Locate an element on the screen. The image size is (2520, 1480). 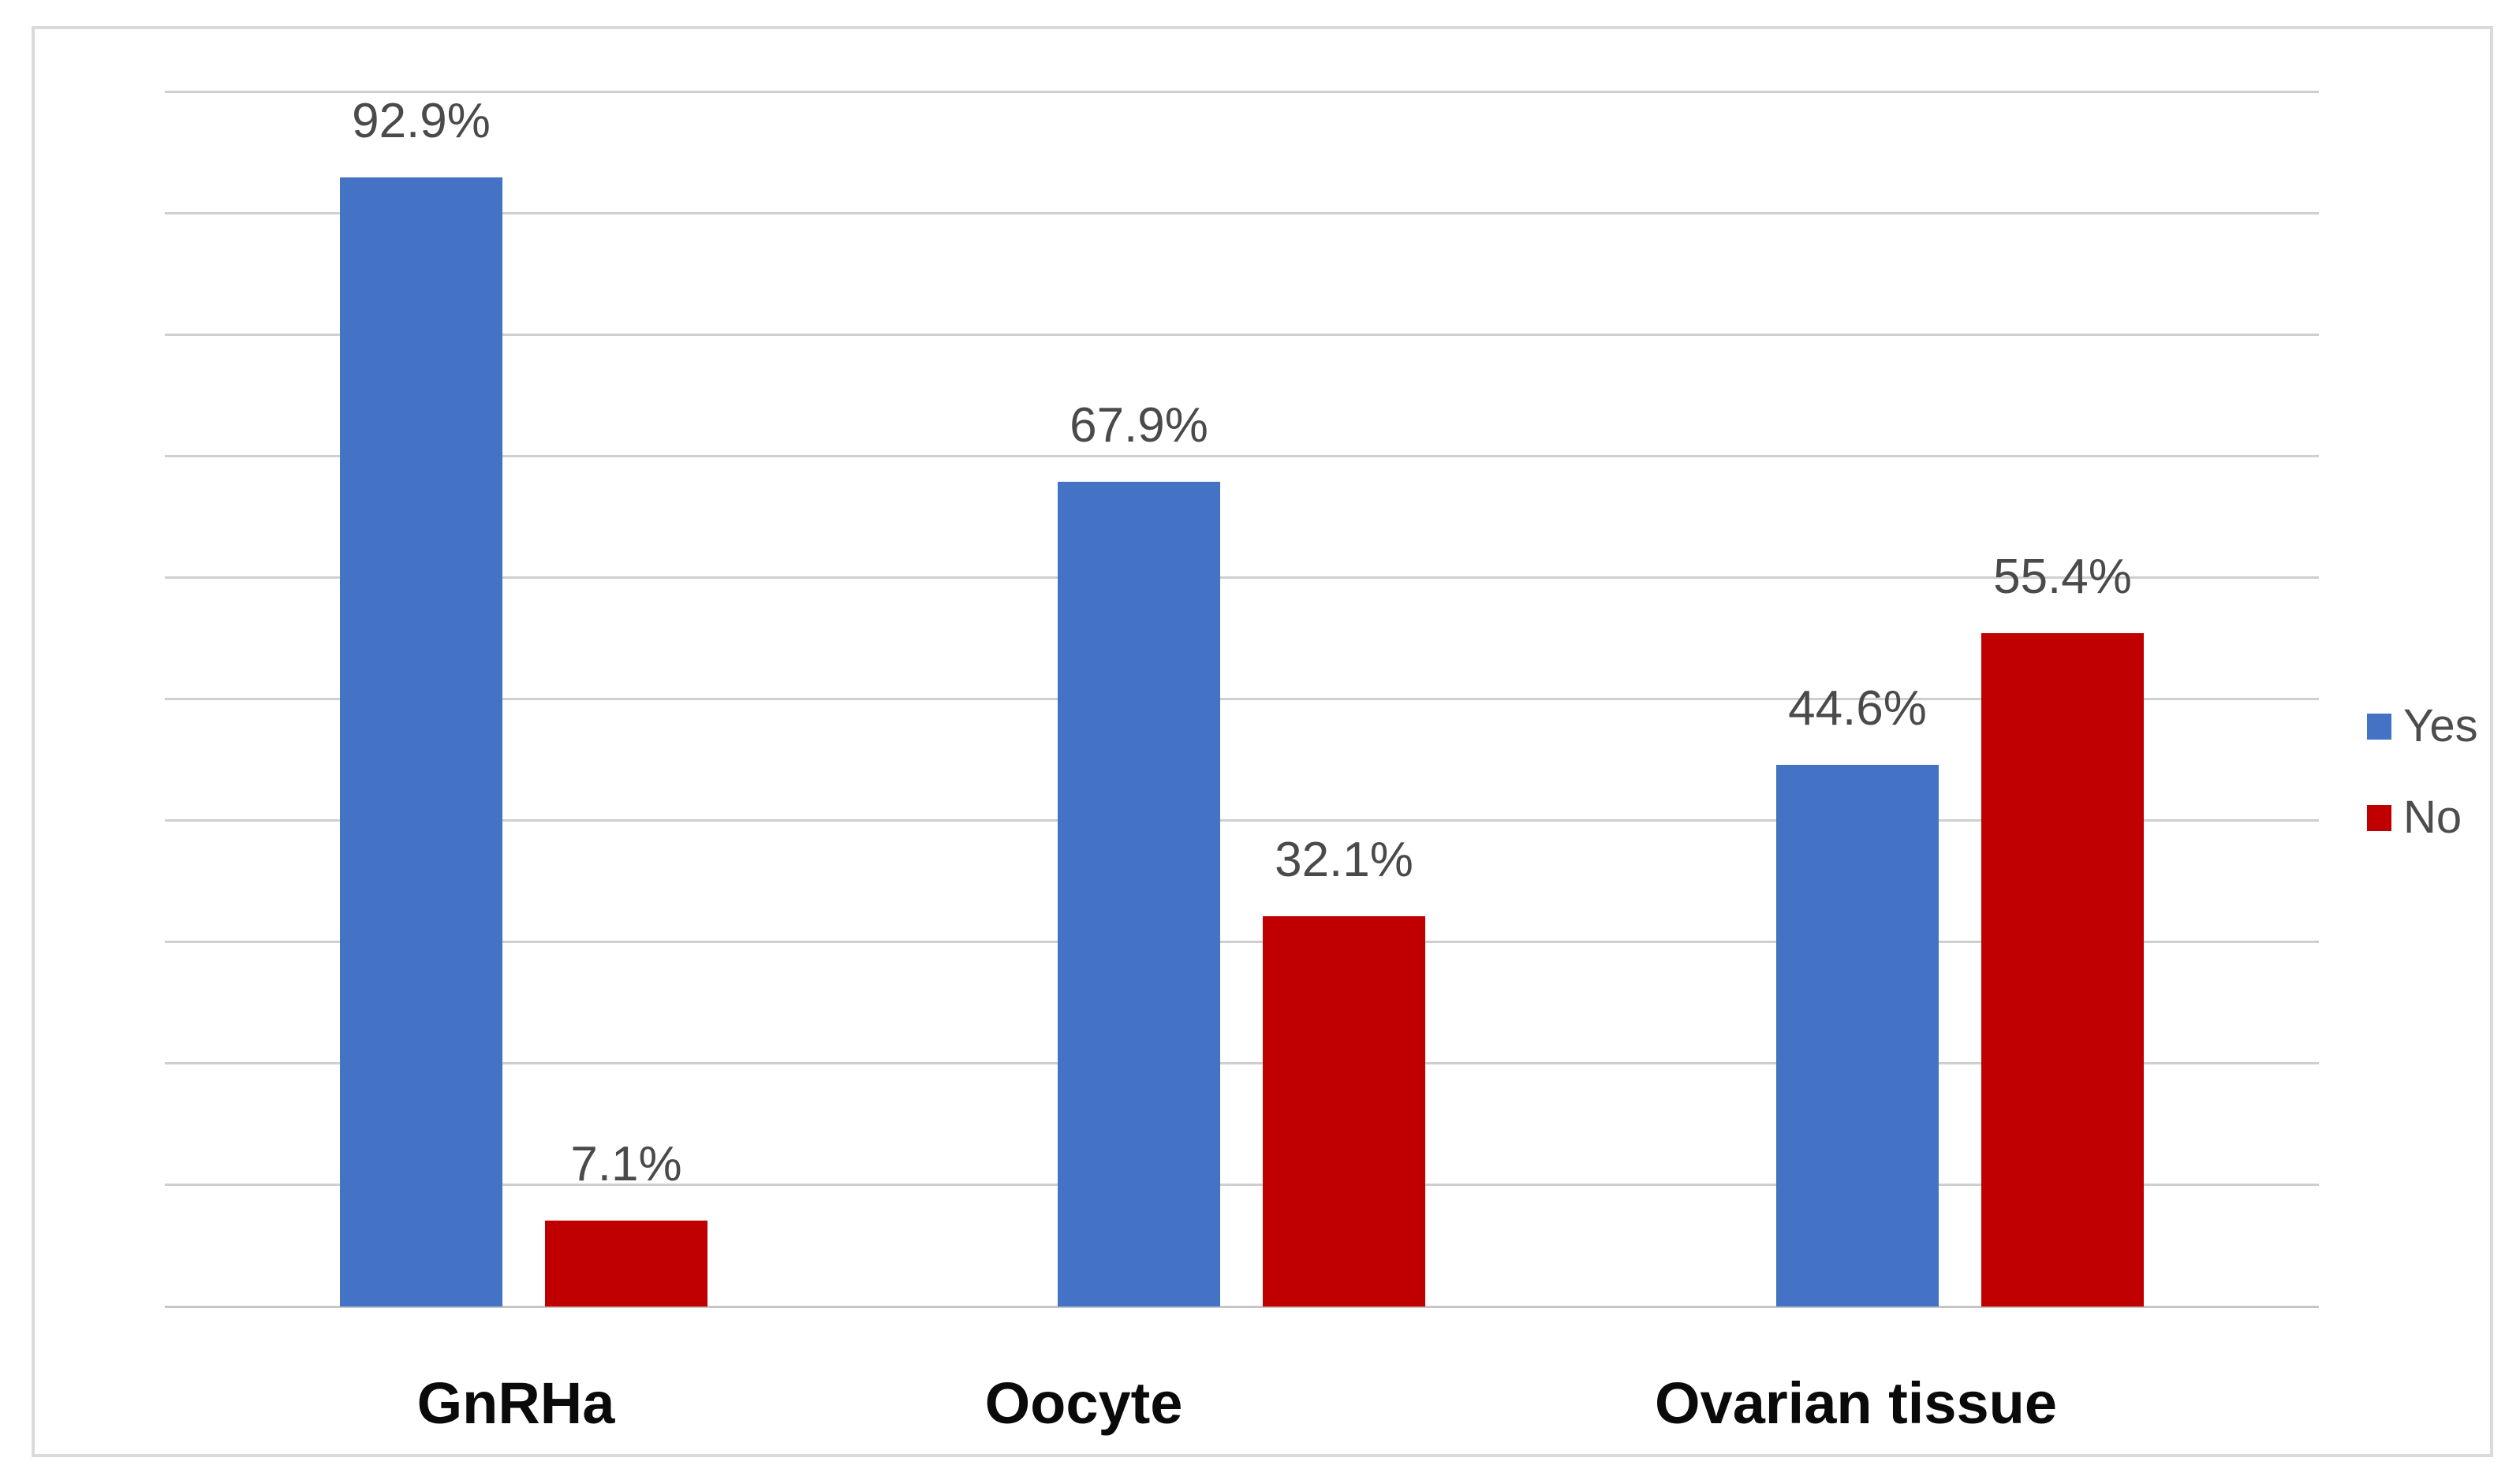
data-label-no-gnrha: 7.1% is located at coordinates (626, 1163).